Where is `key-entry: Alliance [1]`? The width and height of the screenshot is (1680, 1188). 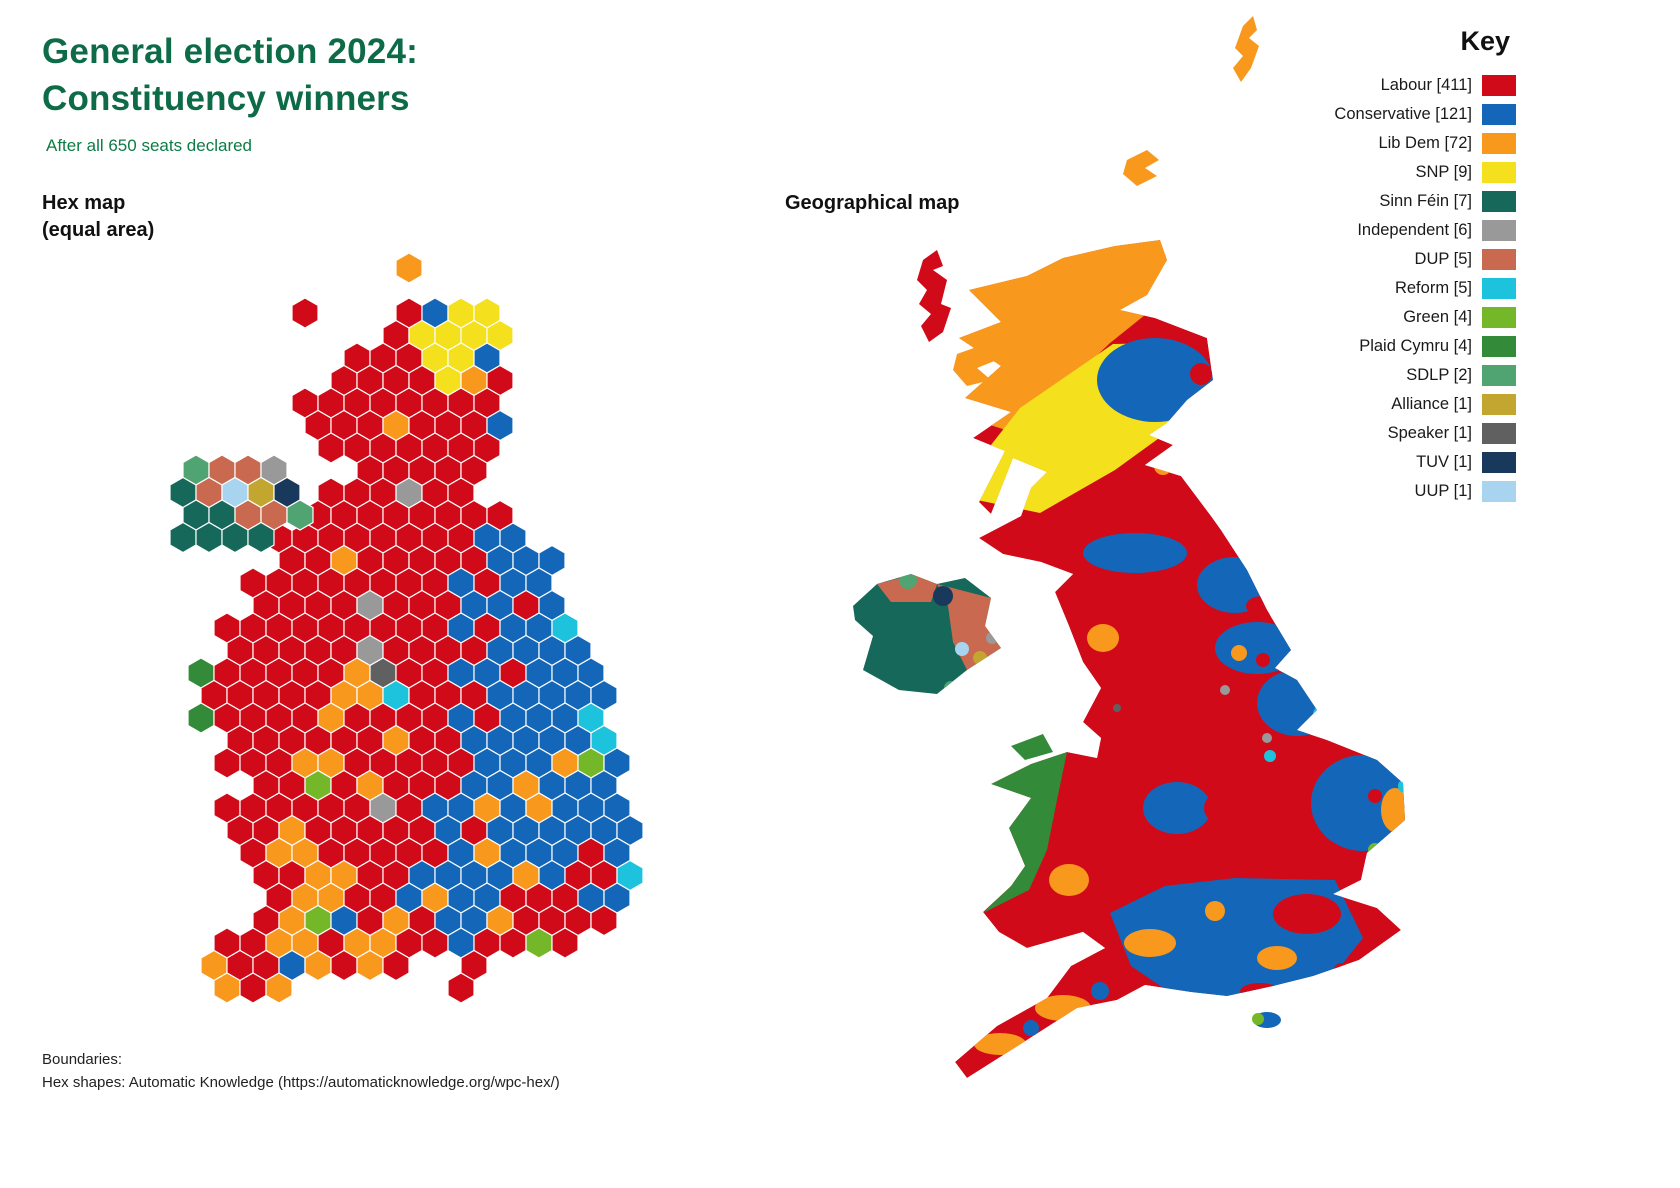 key-entry: Alliance [1] is located at coordinates (1382, 404).